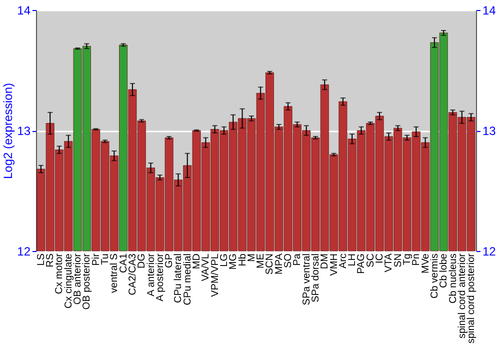 The image size is (500, 350). I want to click on x-tick-label: VMH, so click(334, 265).